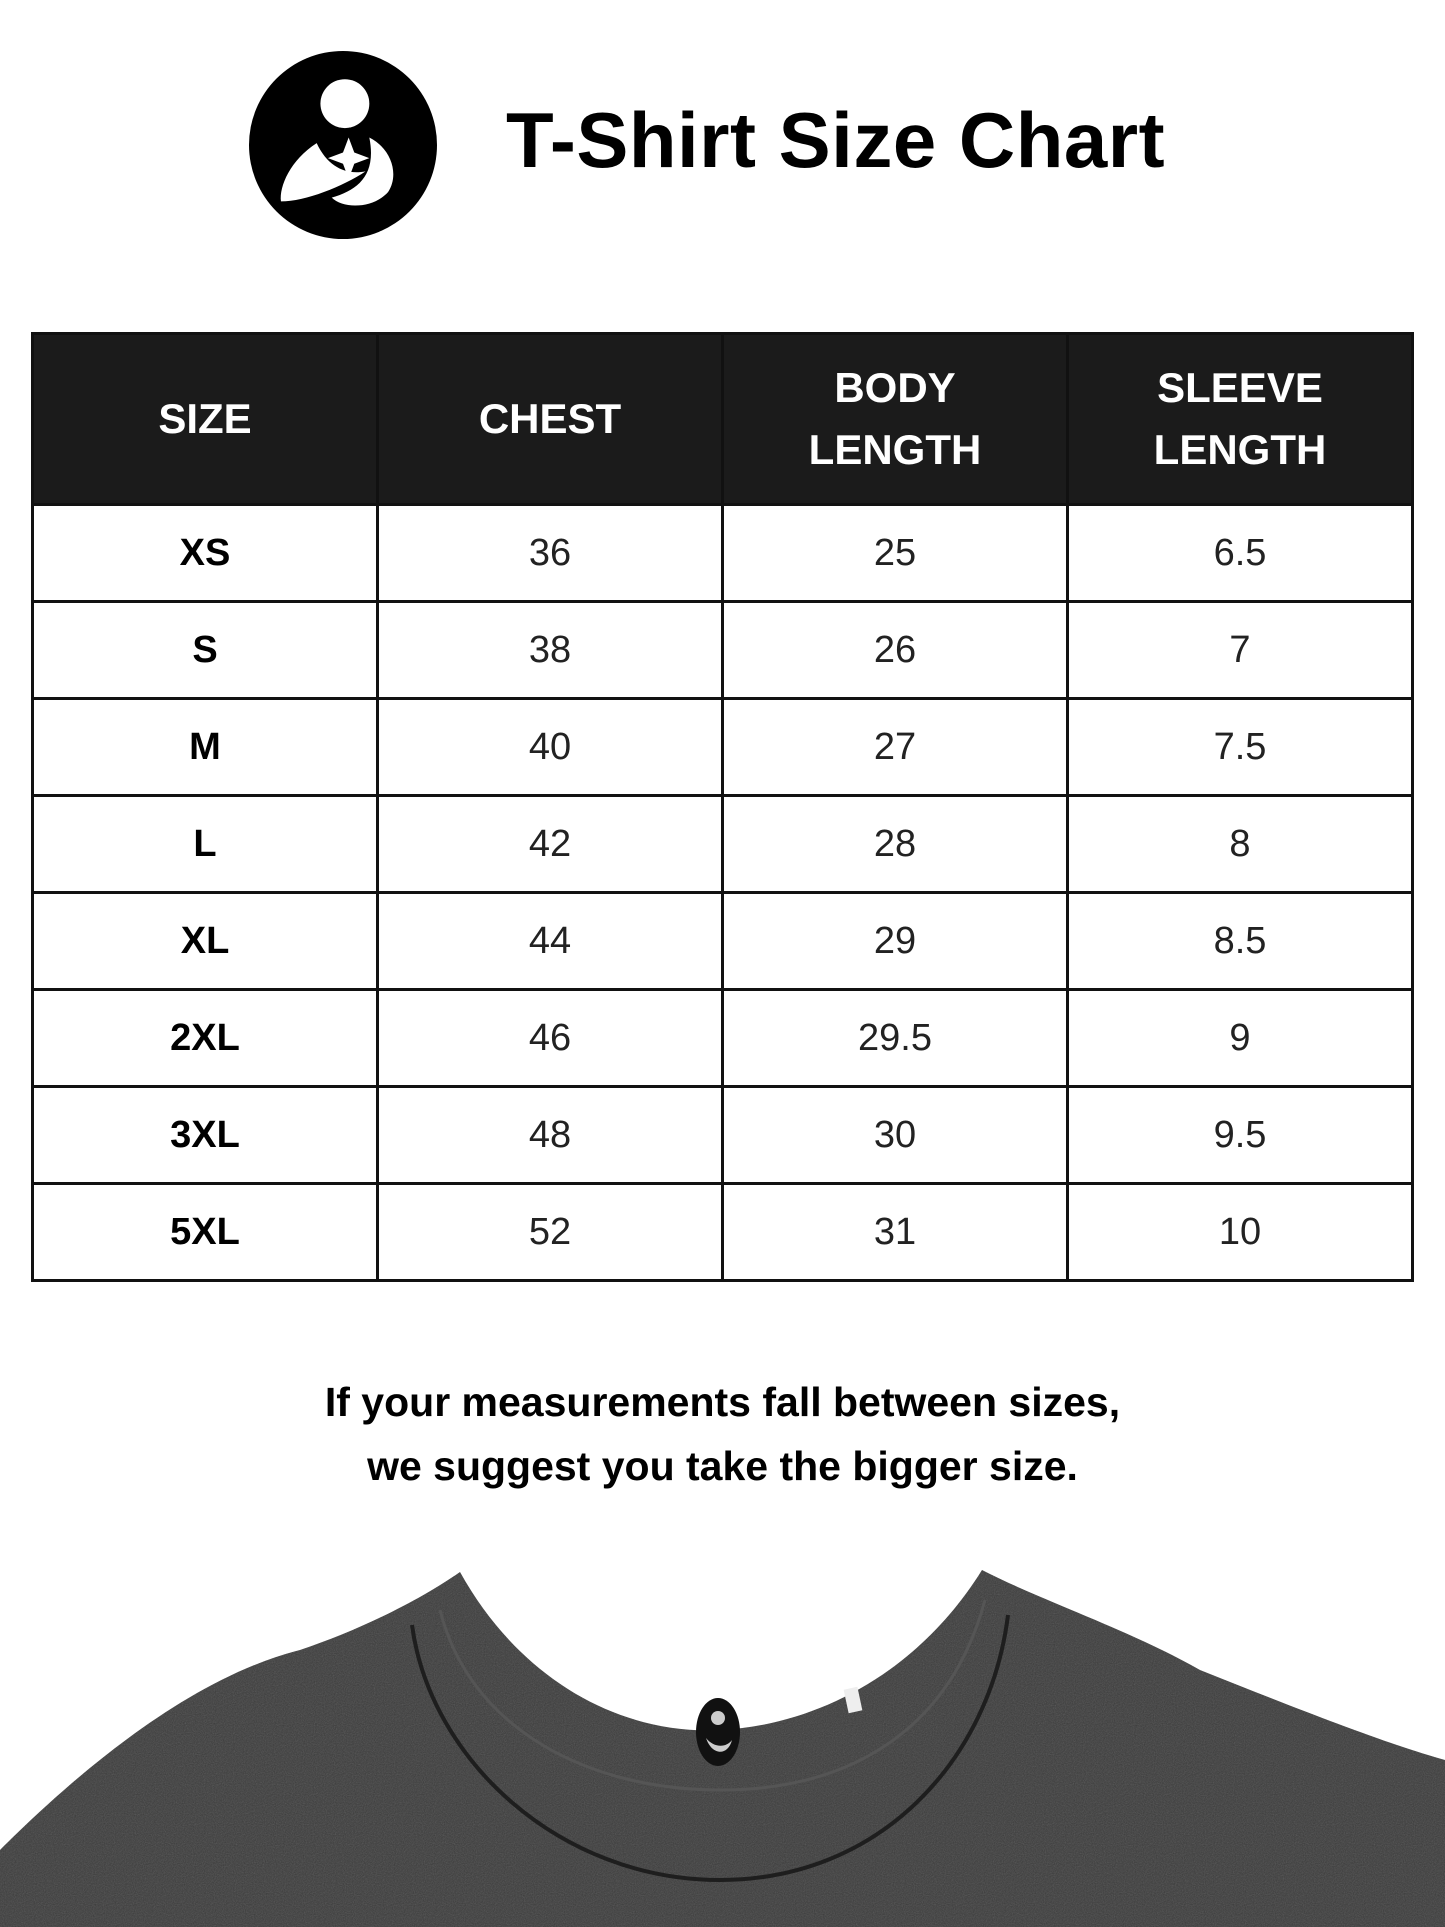 This screenshot has width=1445, height=1927. I want to click on chest-cell: 48, so click(550, 1135).